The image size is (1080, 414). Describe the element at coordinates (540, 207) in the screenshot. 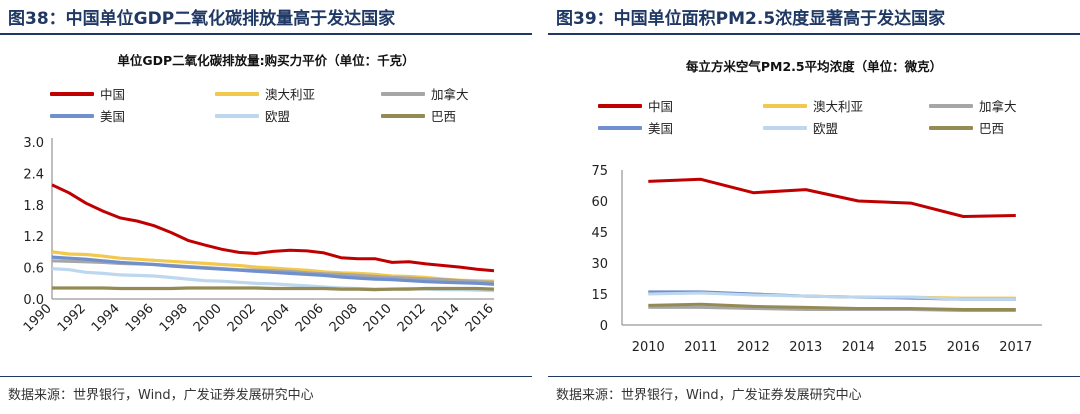

I see `panel-divider` at that location.